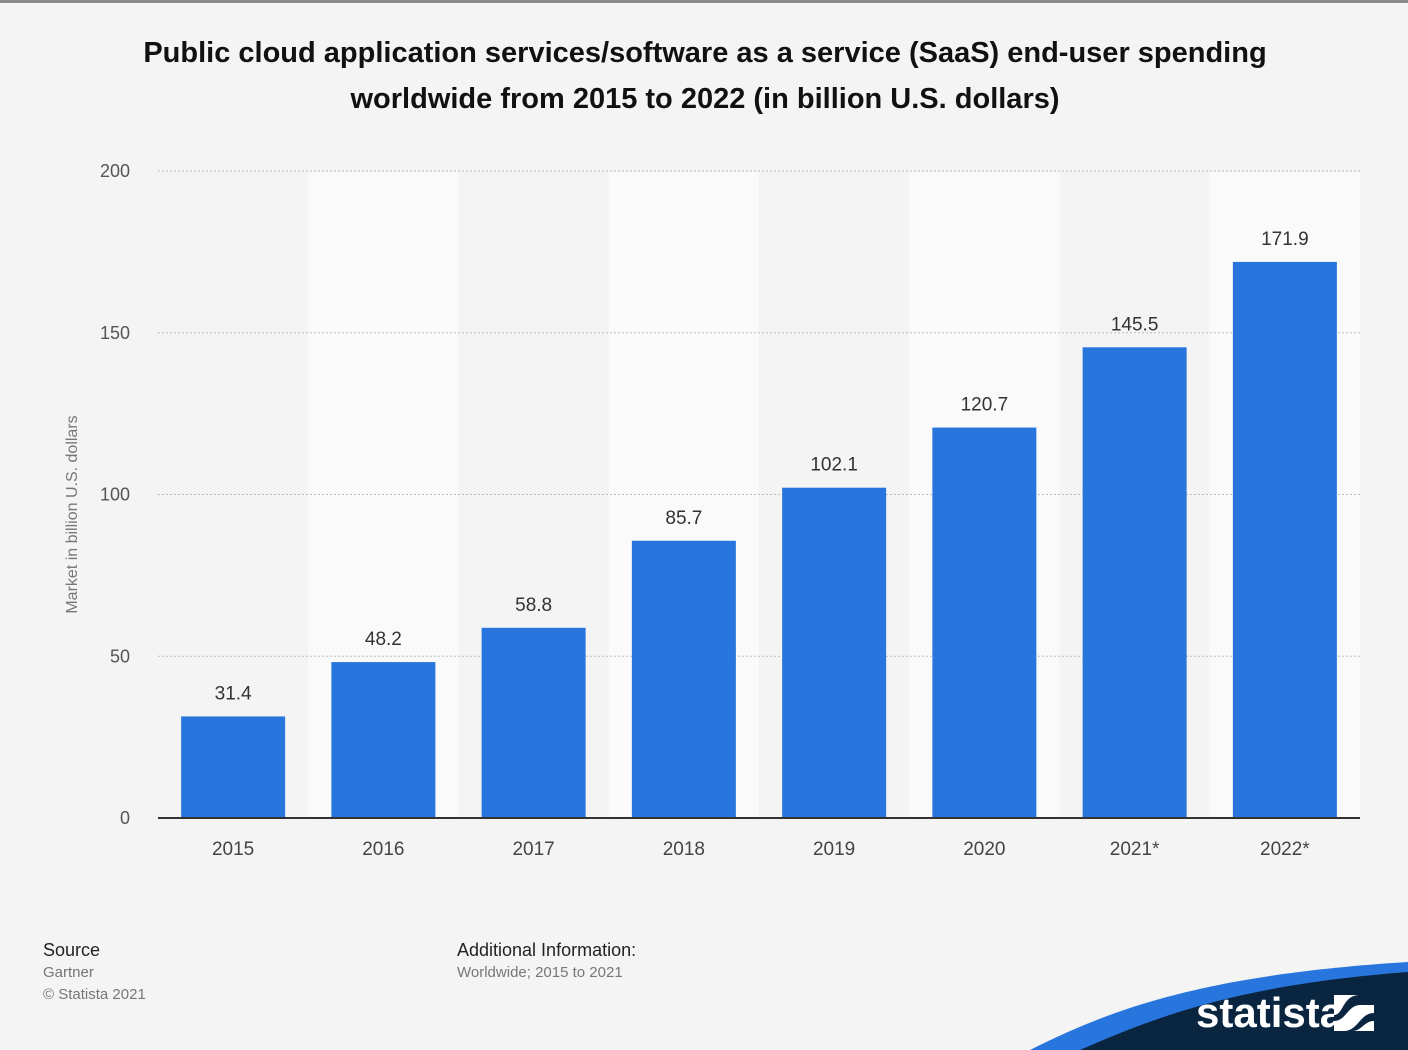 This screenshot has height=1050, width=1408. What do you see at coordinates (834, 849) in the screenshot?
I see `x-tick-label: 2019` at bounding box center [834, 849].